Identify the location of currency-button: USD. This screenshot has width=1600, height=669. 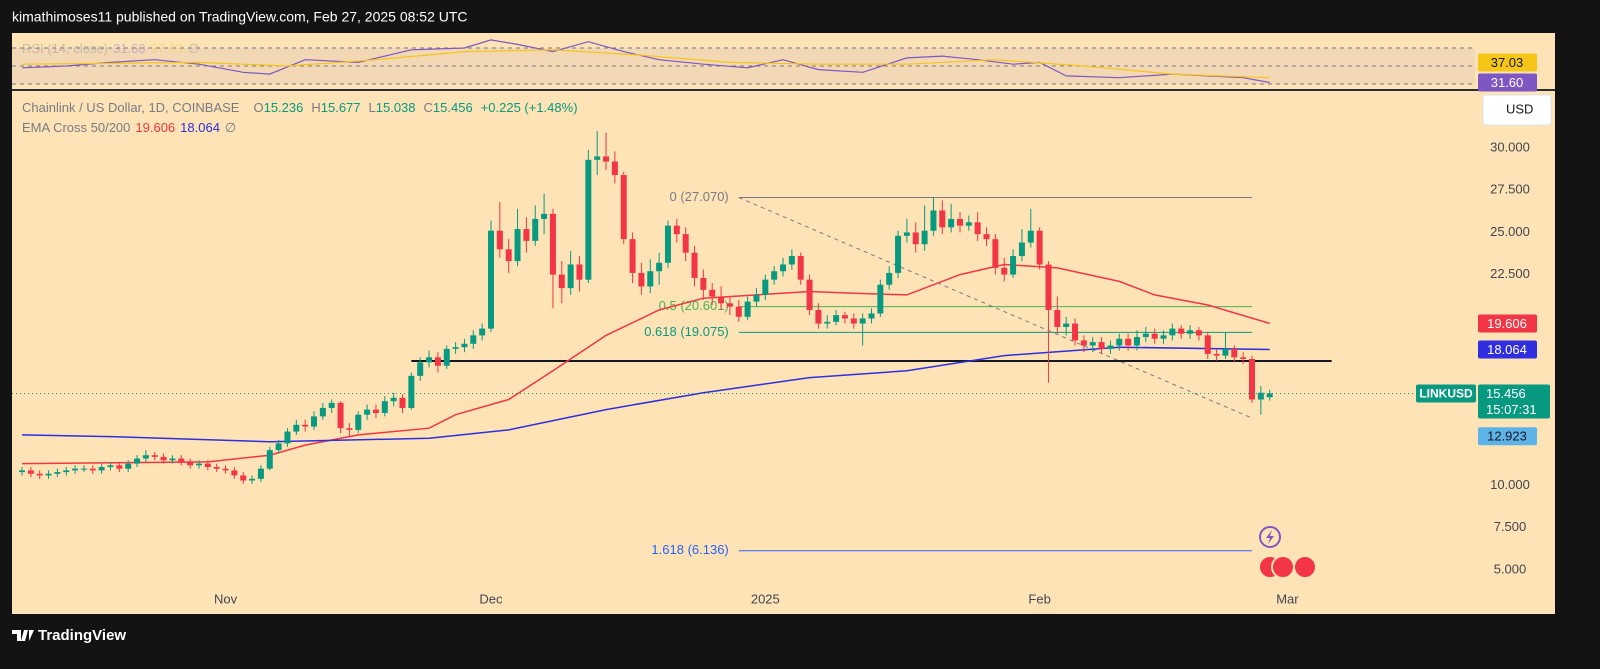
(1517, 110).